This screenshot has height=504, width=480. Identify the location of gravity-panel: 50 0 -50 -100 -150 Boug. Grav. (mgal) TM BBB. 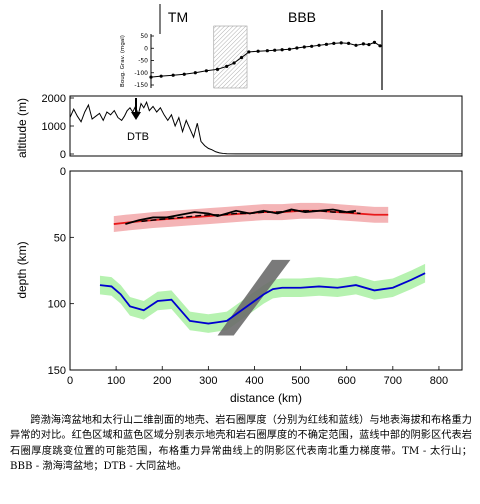
(251, 47).